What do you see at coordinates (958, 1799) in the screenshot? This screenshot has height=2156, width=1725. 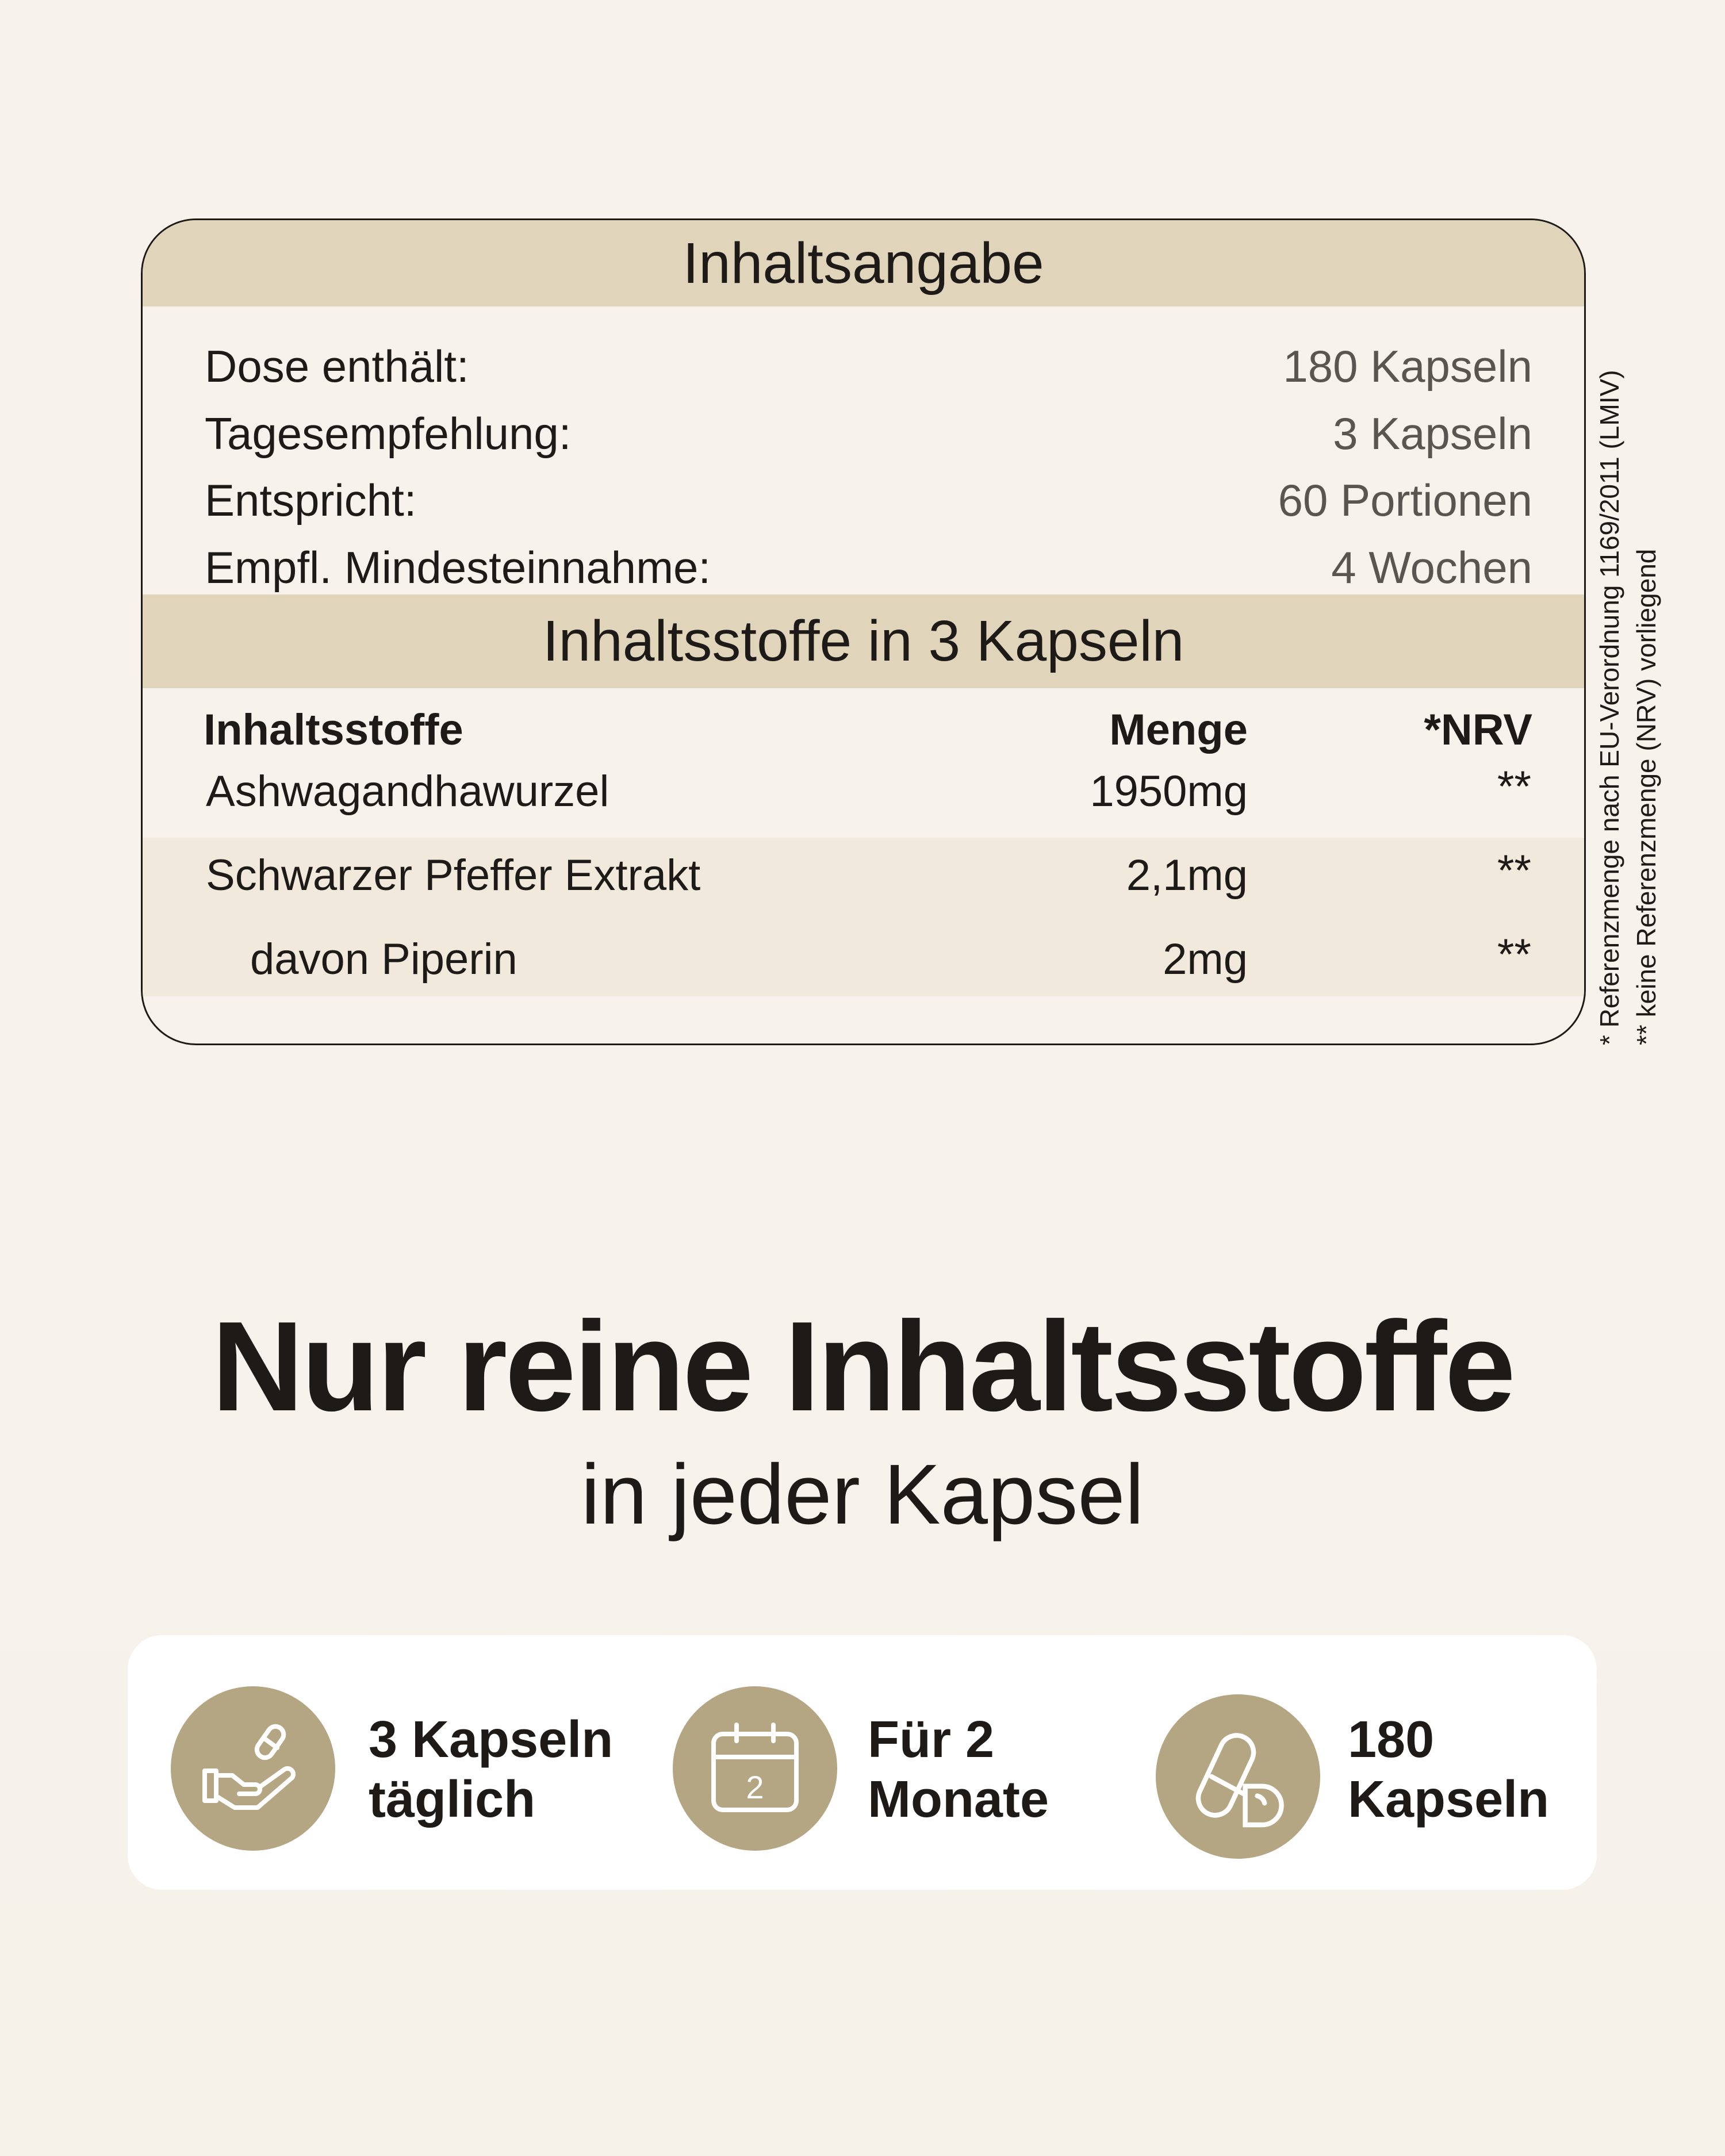 I see `feature-line2: Monate` at bounding box center [958, 1799].